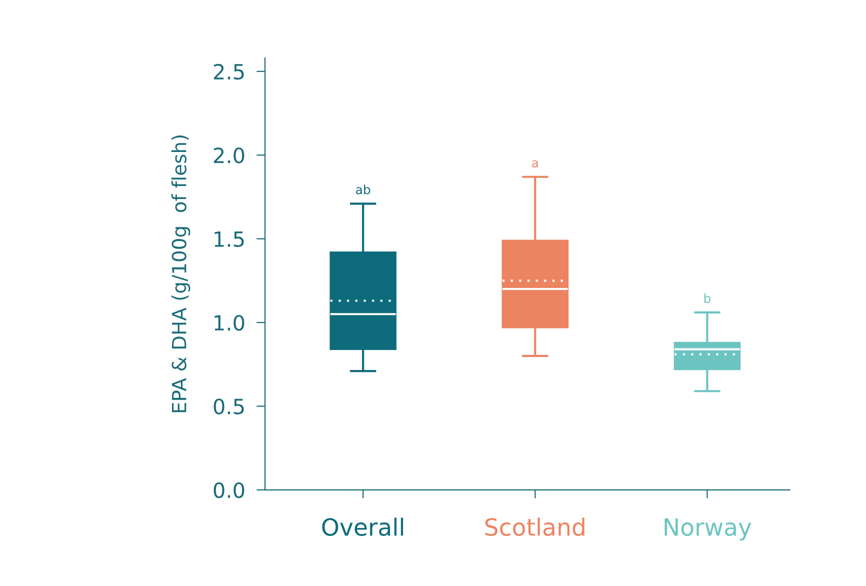 The image size is (866, 586). What do you see at coordinates (229, 322) in the screenshot?
I see `y-tick-label: 1.0` at bounding box center [229, 322].